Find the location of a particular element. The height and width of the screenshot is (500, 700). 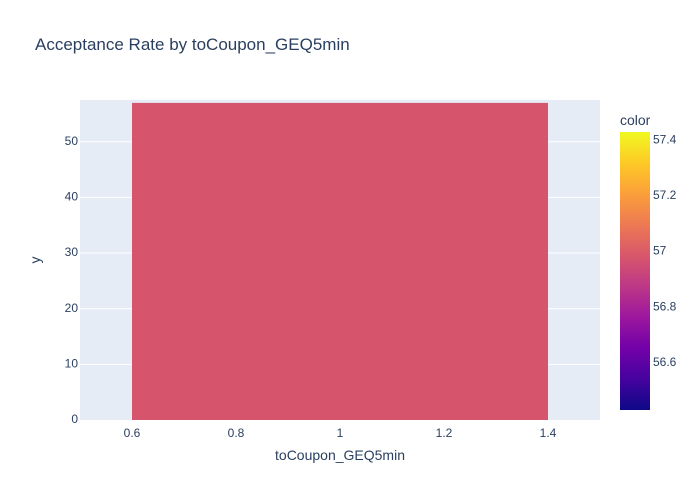

x-tick-label: 0.6 is located at coordinates (132, 433).